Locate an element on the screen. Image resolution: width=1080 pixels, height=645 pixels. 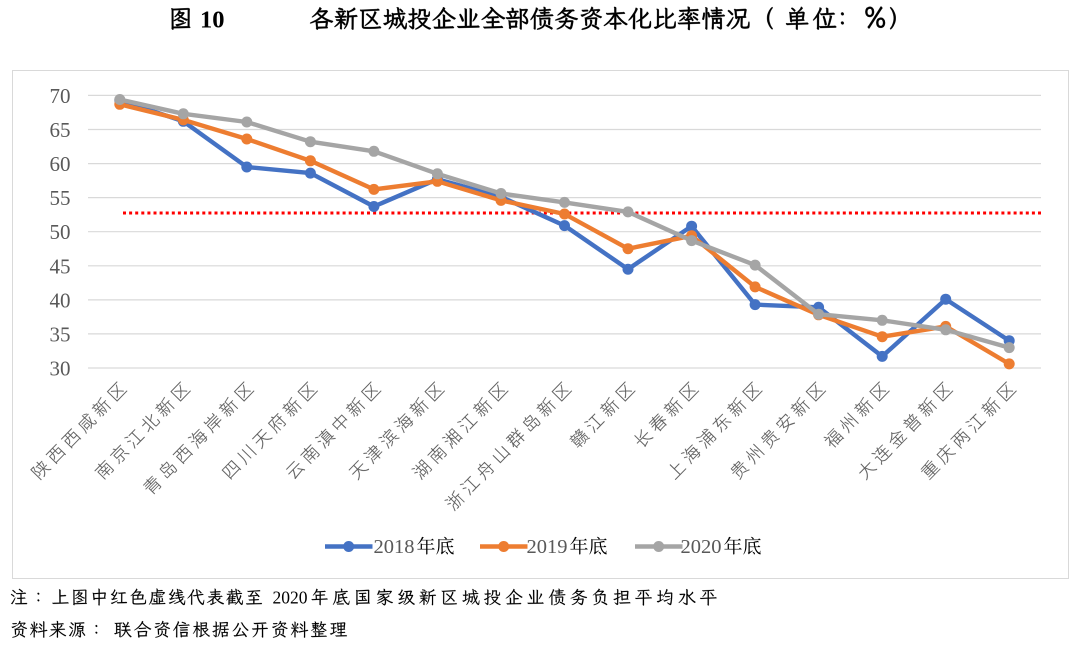
svg-text: 70 is located at coordinates (60, 96).